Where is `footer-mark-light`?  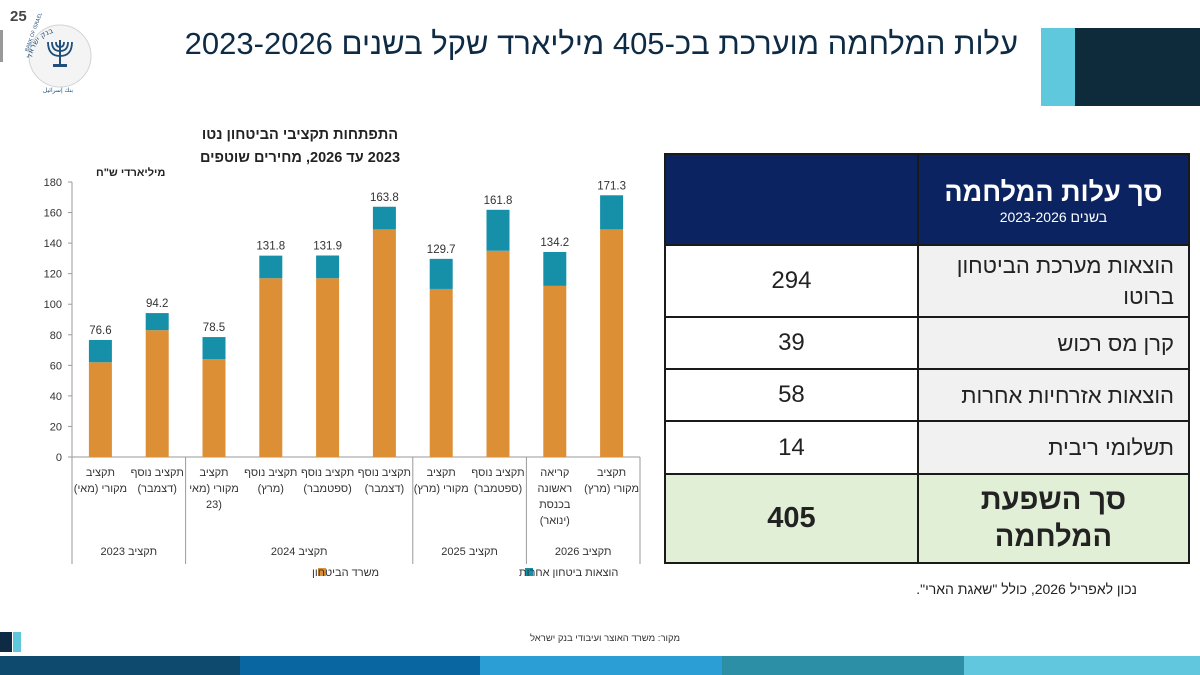
footer-mark-light is located at coordinates (17, 642).